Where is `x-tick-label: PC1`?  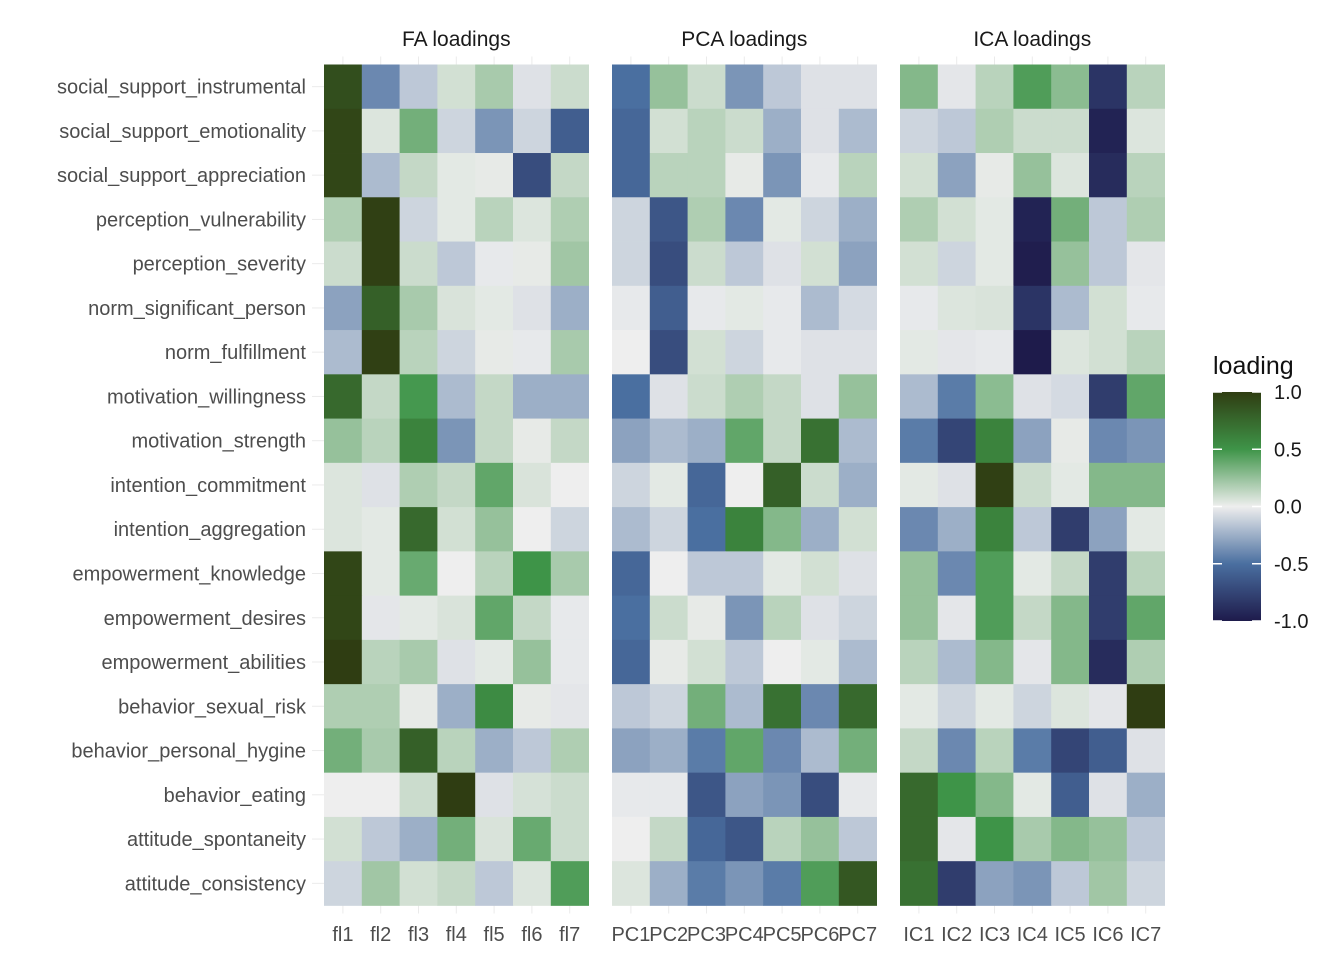
x-tick-label: PC1 is located at coordinates (630, 935).